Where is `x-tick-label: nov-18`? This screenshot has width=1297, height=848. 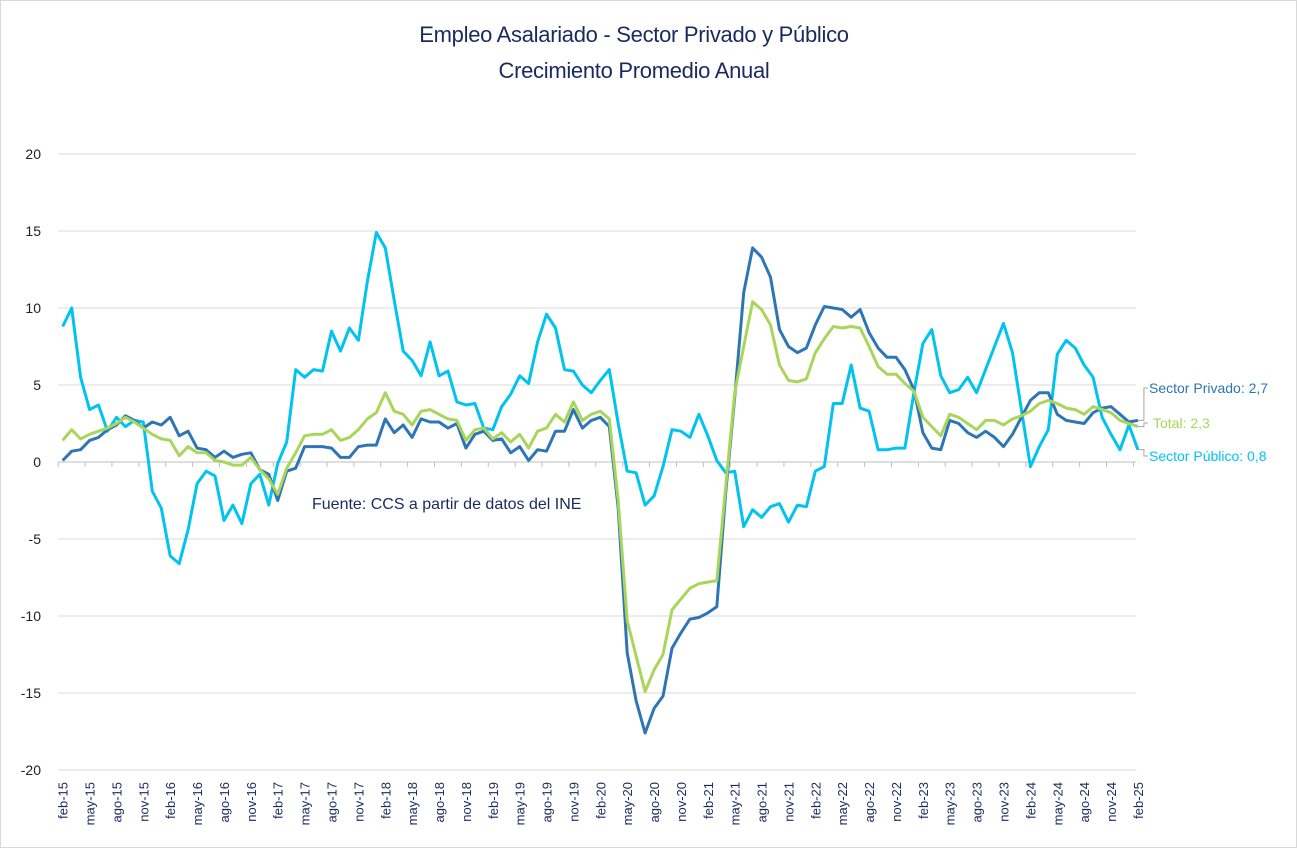
x-tick-label: nov-18 is located at coordinates (466, 802).